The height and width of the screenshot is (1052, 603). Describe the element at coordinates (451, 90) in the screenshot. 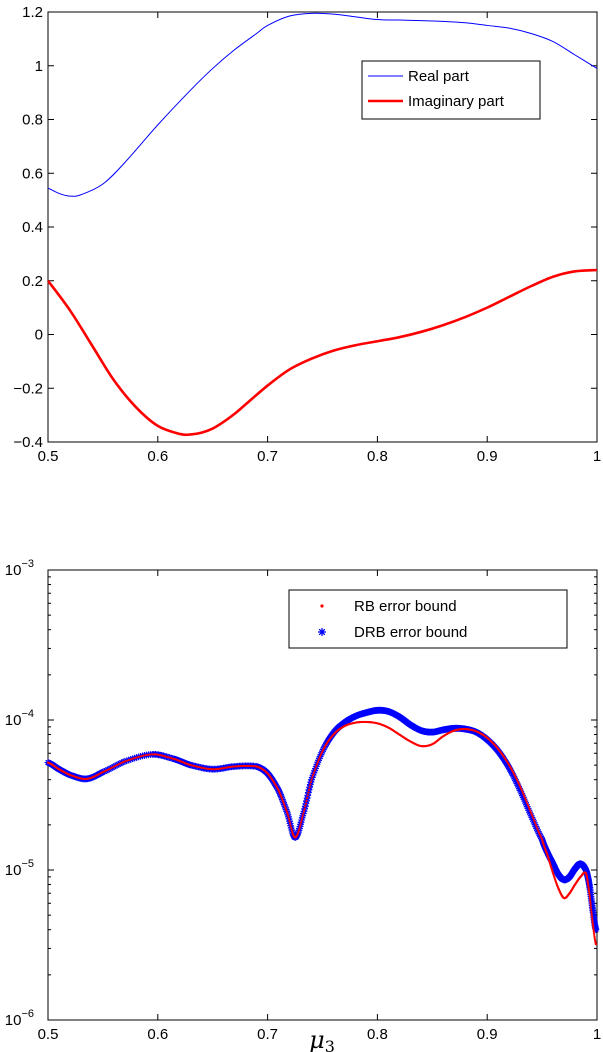

I see `legend: Real part Imaginary part` at that location.